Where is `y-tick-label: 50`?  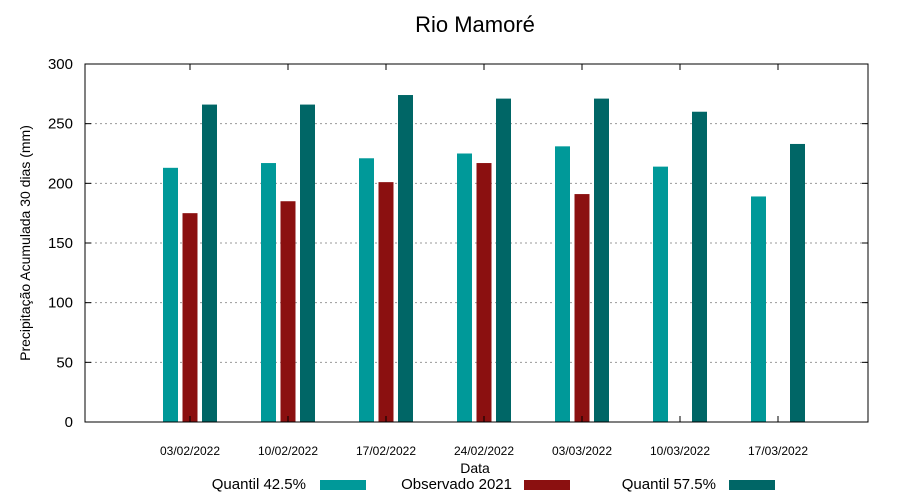
y-tick-label: 50 is located at coordinates (64, 362).